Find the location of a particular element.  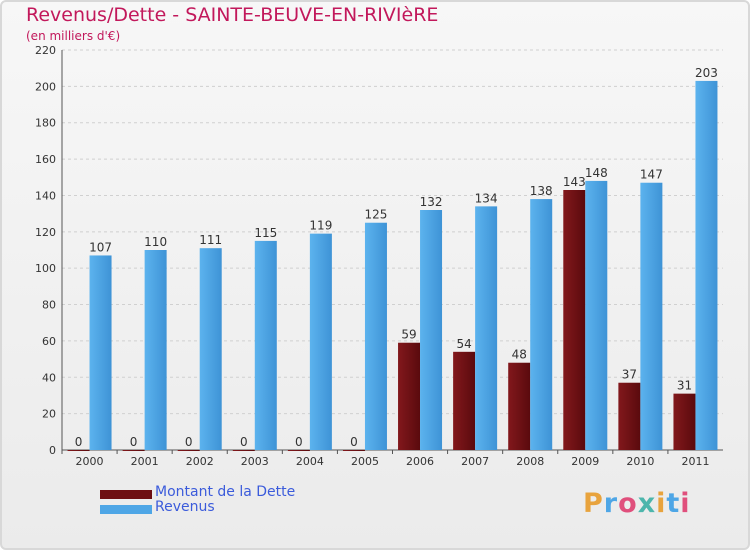

y-tick-label: 60 is located at coordinates (49, 341).